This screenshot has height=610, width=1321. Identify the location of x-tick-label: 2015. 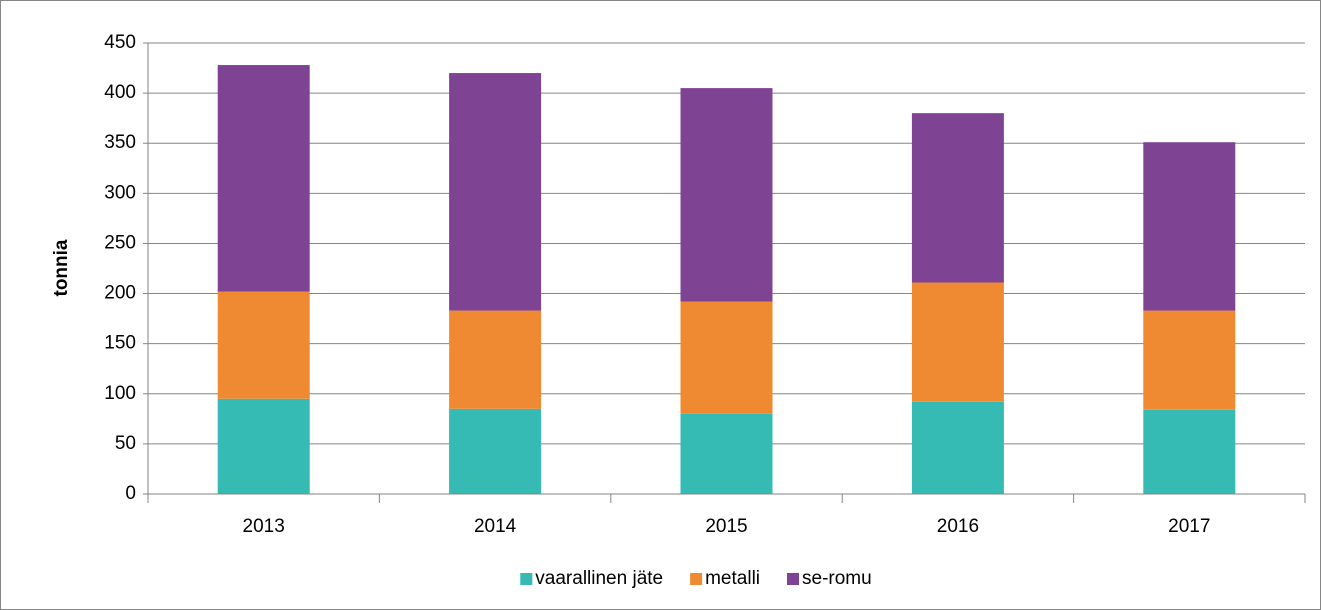
(726, 526).